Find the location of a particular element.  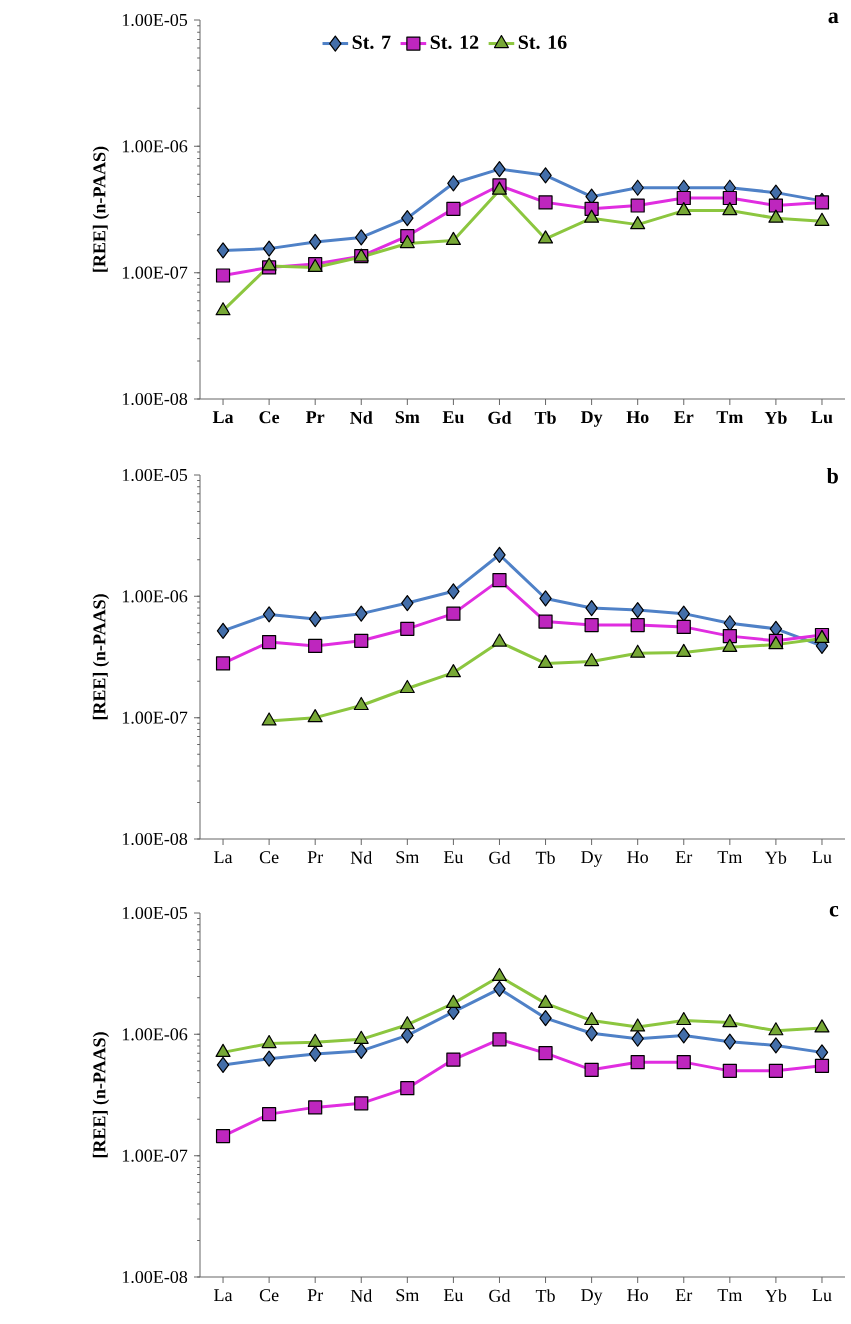

chart-title: a is located at coordinates (833, 18).